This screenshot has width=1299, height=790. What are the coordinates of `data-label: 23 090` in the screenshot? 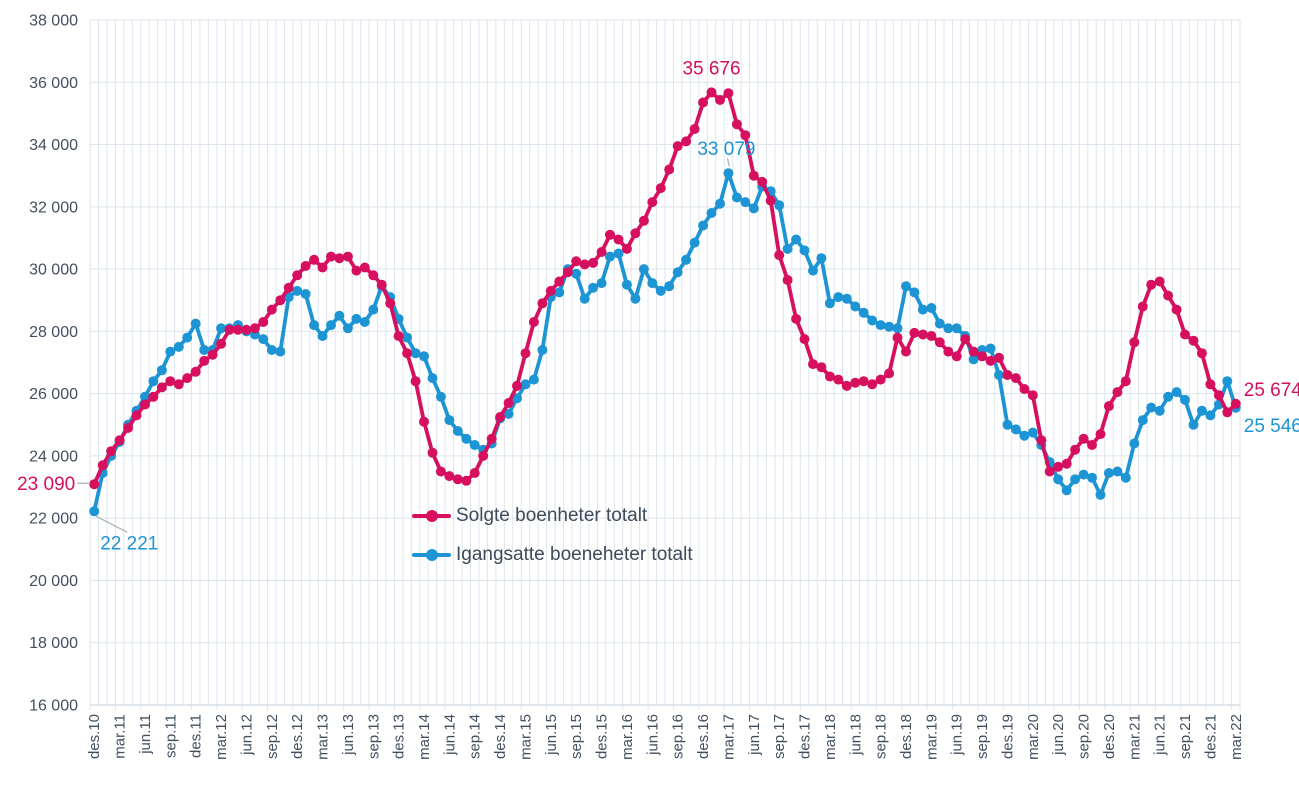 It's located at (46, 484).